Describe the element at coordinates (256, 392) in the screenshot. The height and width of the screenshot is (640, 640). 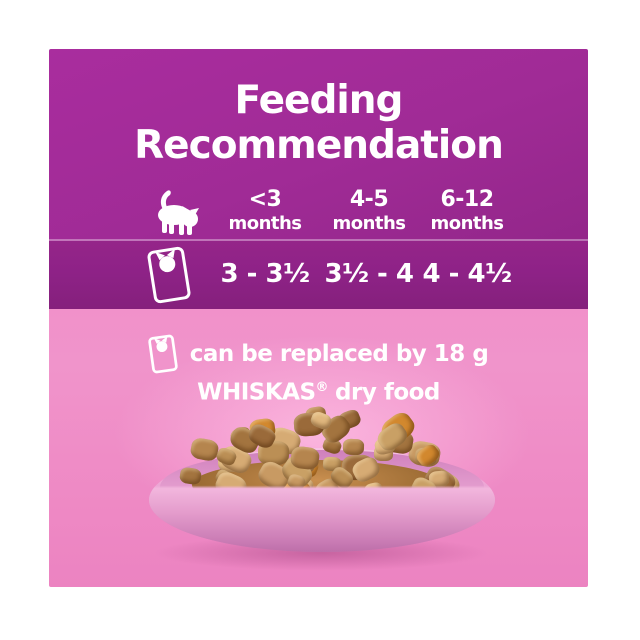
I see `brand-name: WHISKAS` at that location.